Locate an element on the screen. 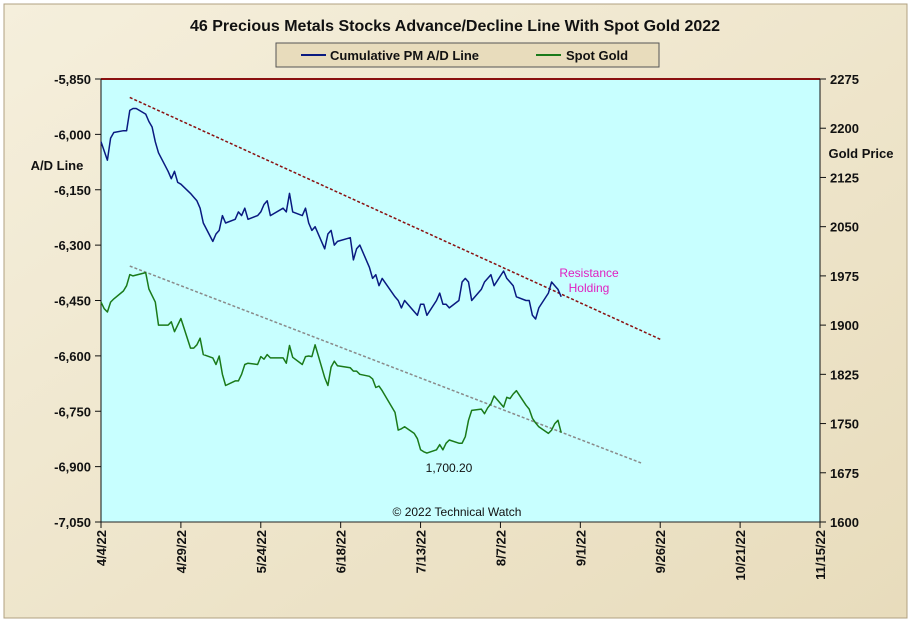 This screenshot has height=628, width=911. right-tick-label: 2125 is located at coordinates (844, 177).